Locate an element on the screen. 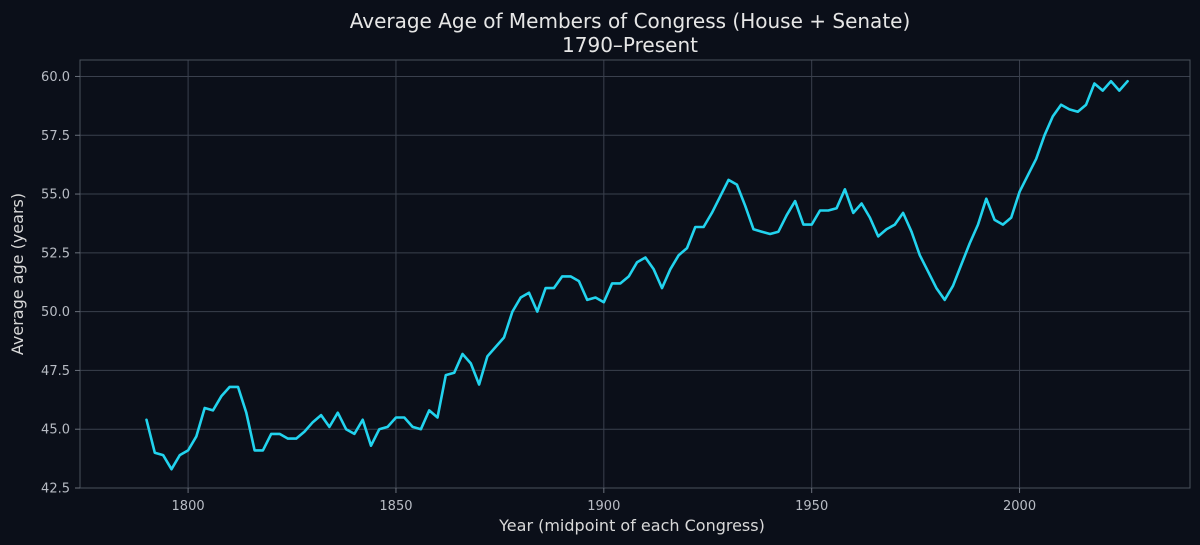 The image size is (1200, 545). y-tick-label: 60.0 is located at coordinates (55, 77).